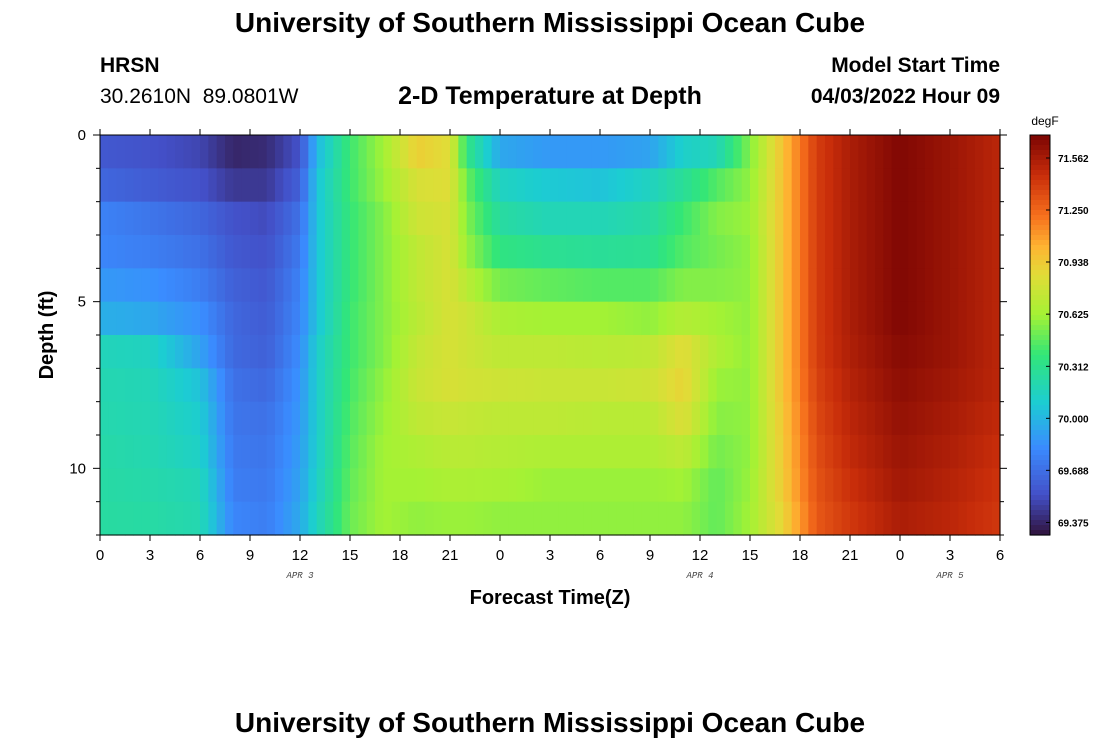  I want to click on x-tick-label: 18, so click(800, 555).